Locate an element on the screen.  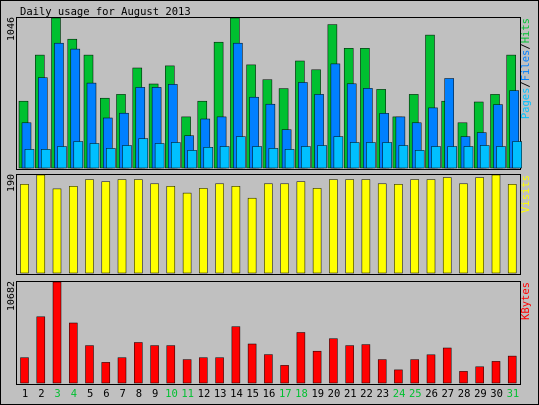
legend: Visits is located at coordinates (526, 194).